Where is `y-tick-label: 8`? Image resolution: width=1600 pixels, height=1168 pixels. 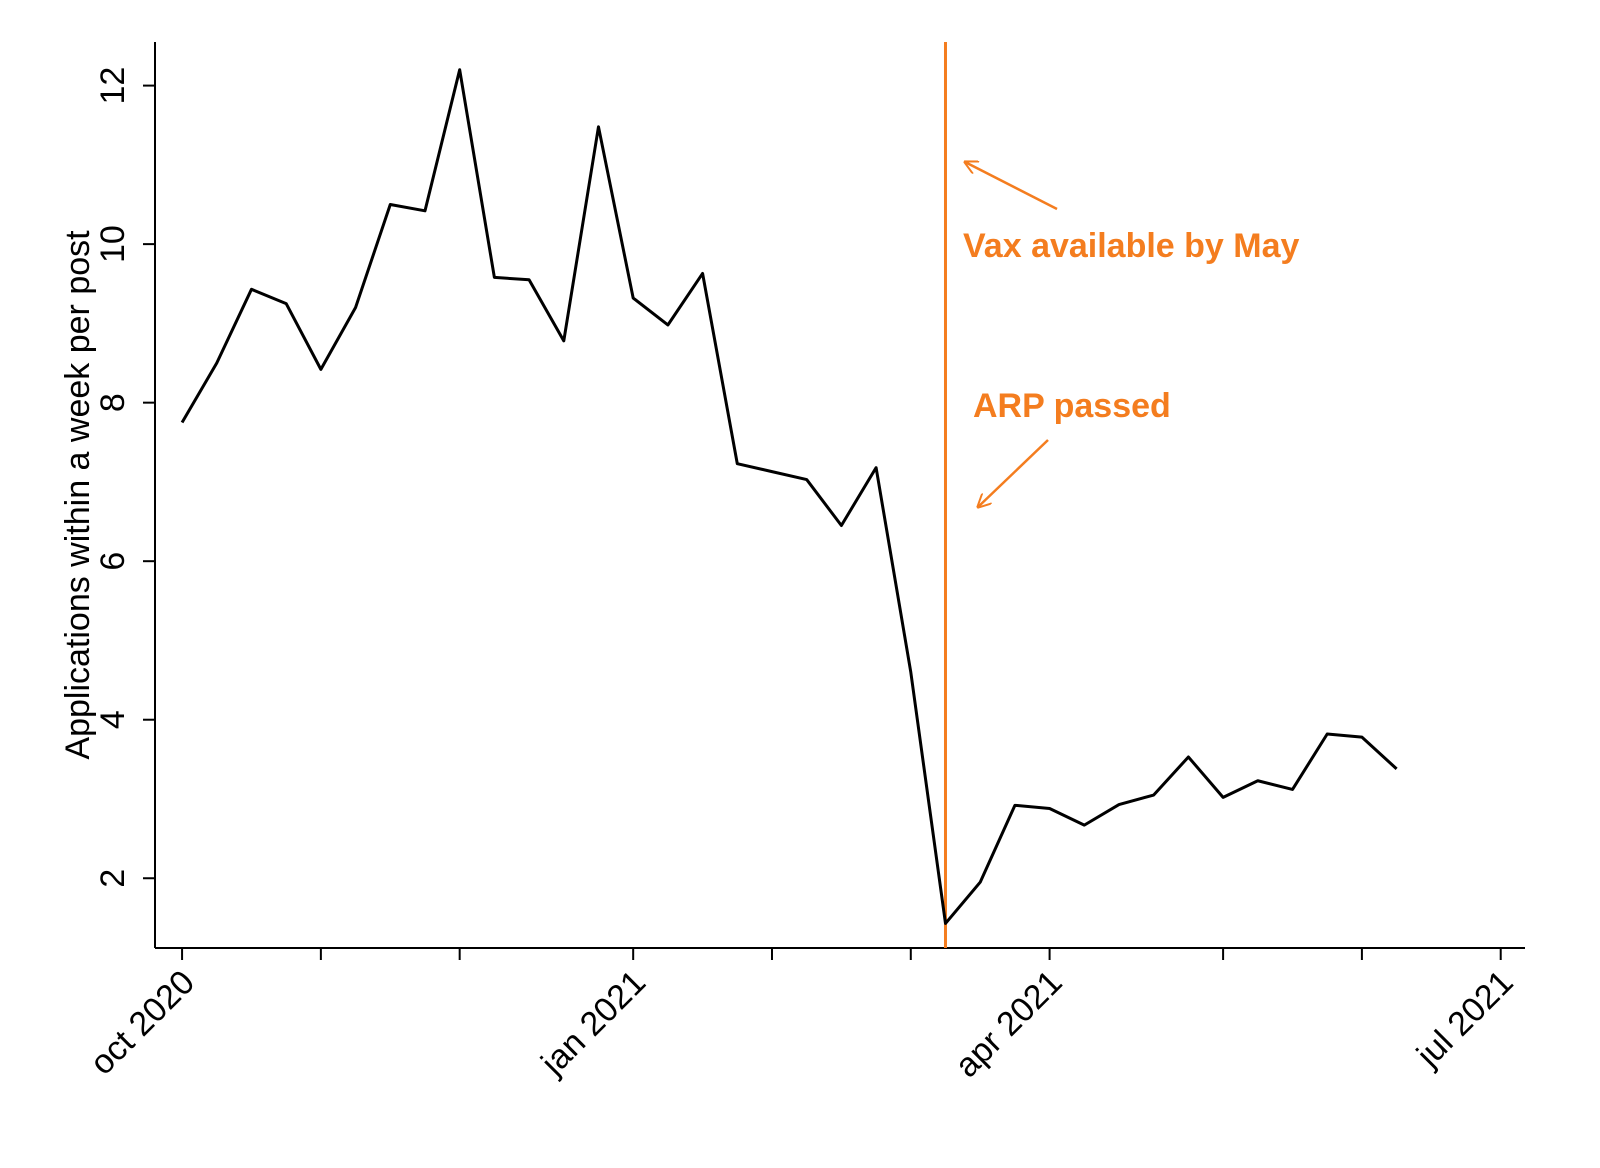
y-tick-label: 8 is located at coordinates (113, 402).